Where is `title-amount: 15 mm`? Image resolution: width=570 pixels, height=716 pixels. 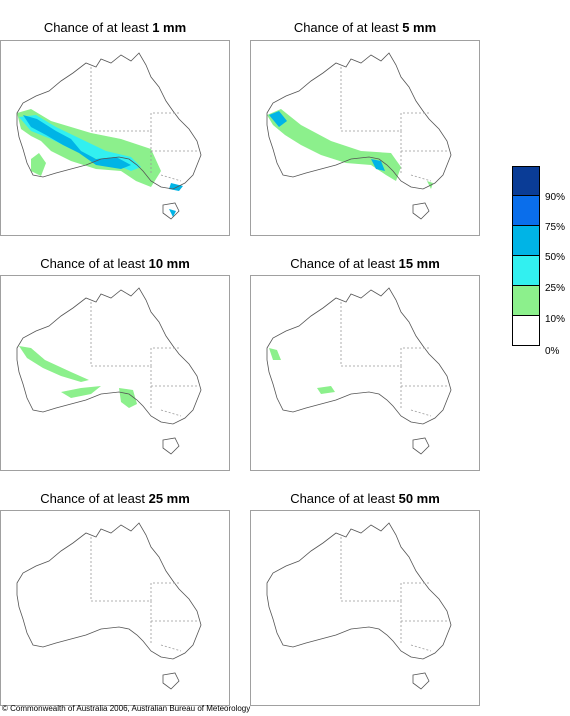
title-amount: 15 mm is located at coordinates (419, 263).